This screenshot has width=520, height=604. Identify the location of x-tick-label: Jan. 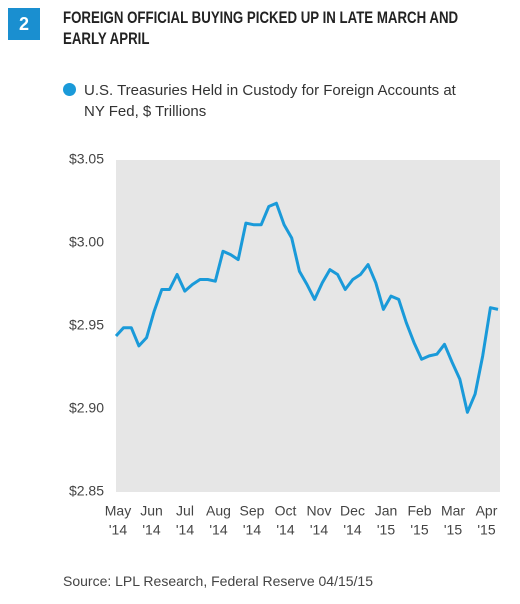
(386, 511).